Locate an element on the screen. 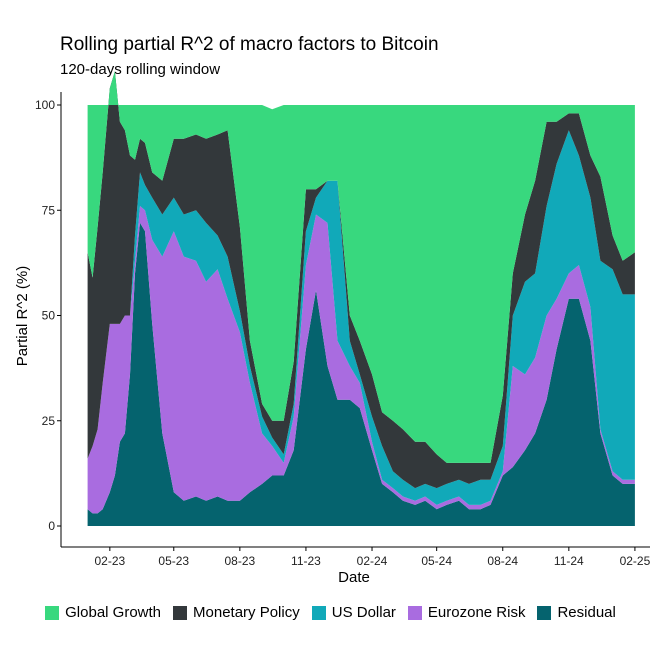 The width and height of the screenshot is (661, 661). y-ticks: 0 25 50 75 100 is located at coordinates (48, 315).